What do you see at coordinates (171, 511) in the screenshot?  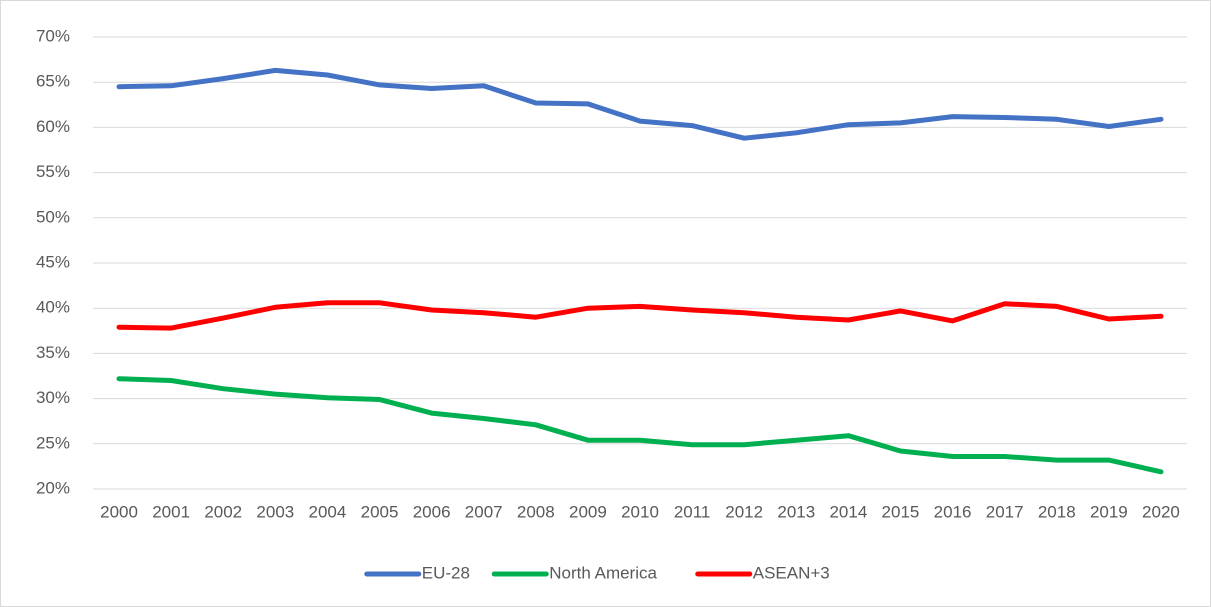 I see `x-tick-label: 2001` at bounding box center [171, 511].